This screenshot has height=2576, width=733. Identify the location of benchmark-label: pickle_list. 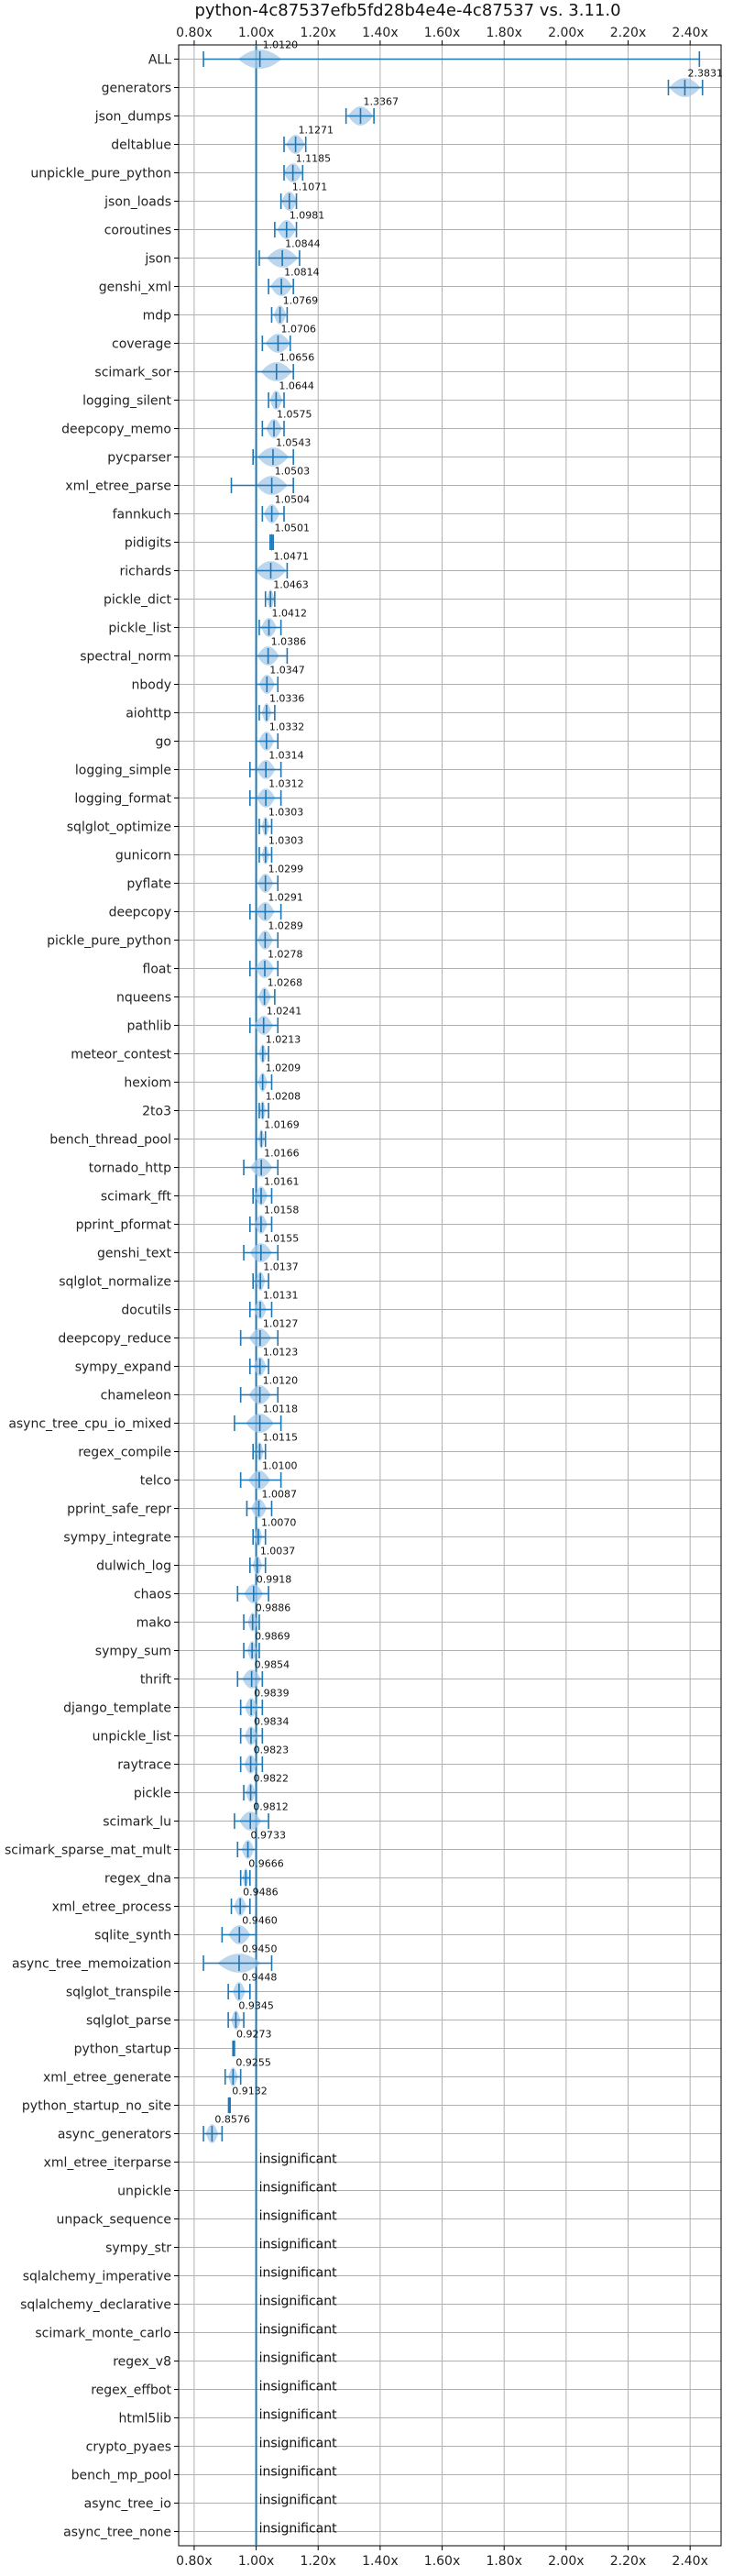
(140, 629).